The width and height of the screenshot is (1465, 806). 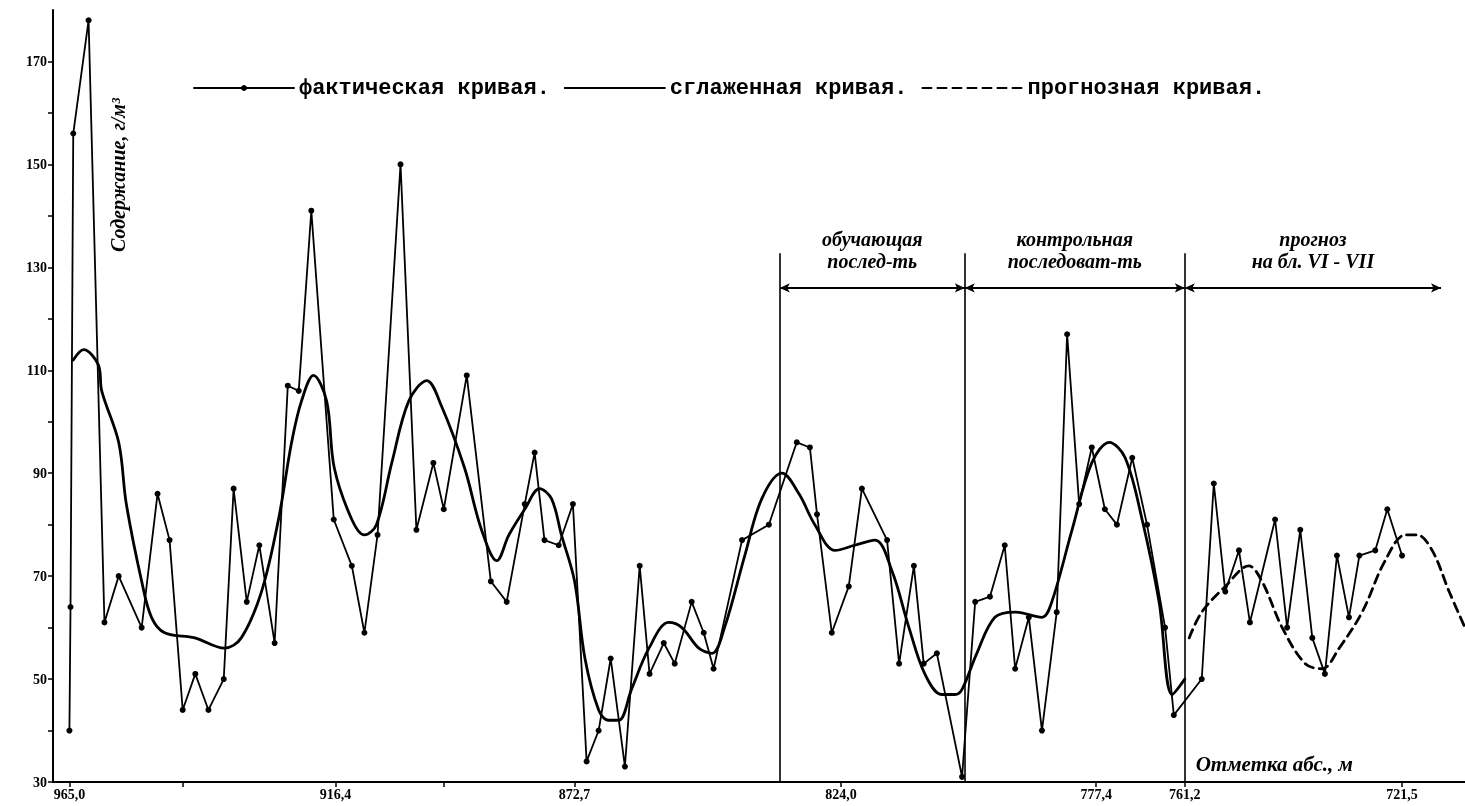 I want to click on y-tick-label: 30, so click(x=40, y=782).